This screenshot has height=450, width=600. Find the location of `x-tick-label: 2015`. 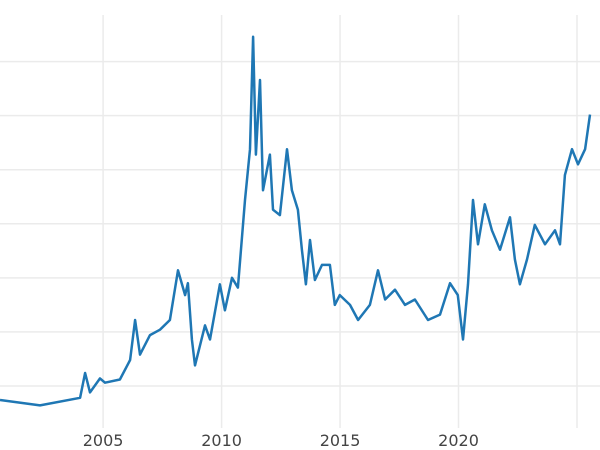

x-tick-label: 2015 is located at coordinates (340, 440).